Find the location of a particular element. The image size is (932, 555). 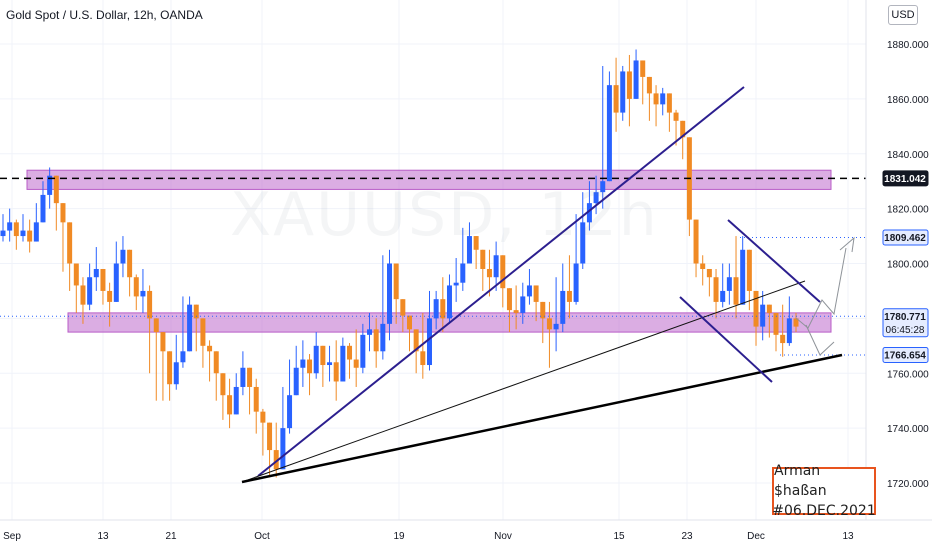

price-label-fill is located at coordinates (905, 355).